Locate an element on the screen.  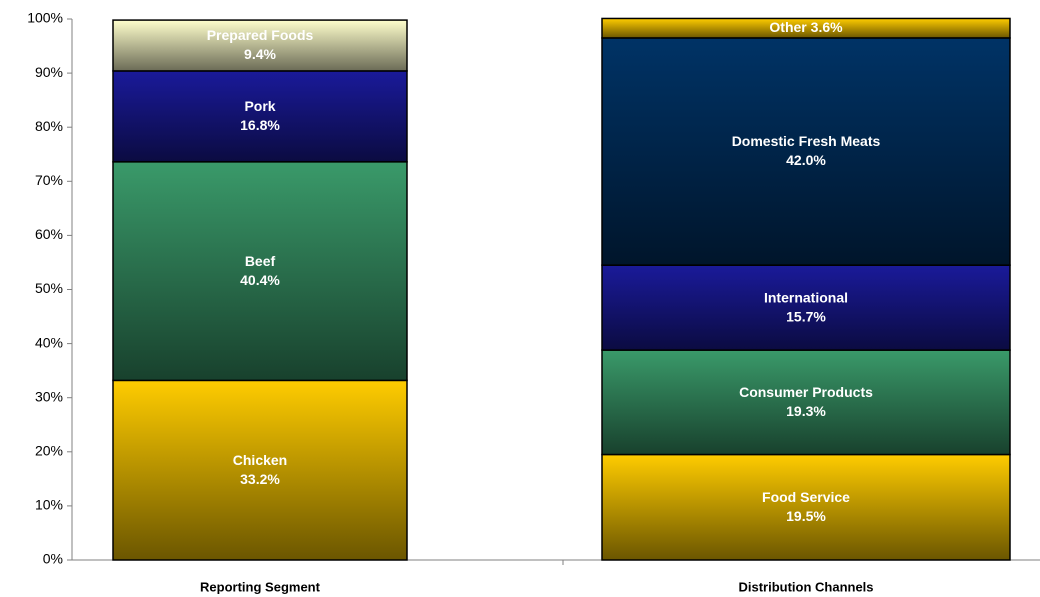
y-tick-label: 100% is located at coordinates (45, 18).